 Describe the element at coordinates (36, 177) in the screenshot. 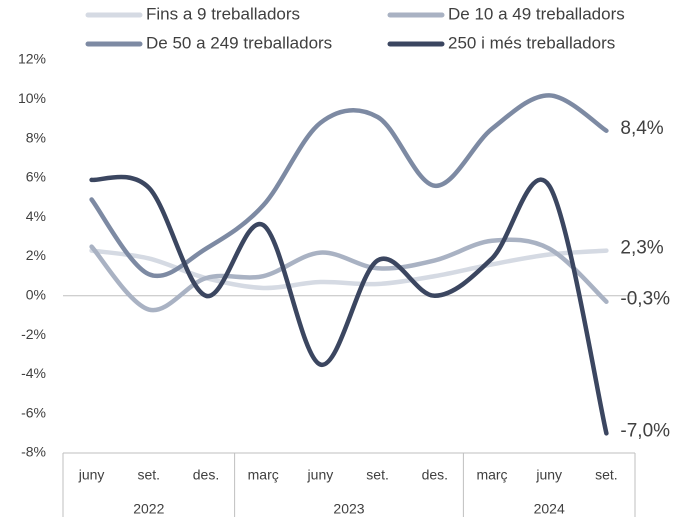

I see `y-tick-label: 6%` at that location.